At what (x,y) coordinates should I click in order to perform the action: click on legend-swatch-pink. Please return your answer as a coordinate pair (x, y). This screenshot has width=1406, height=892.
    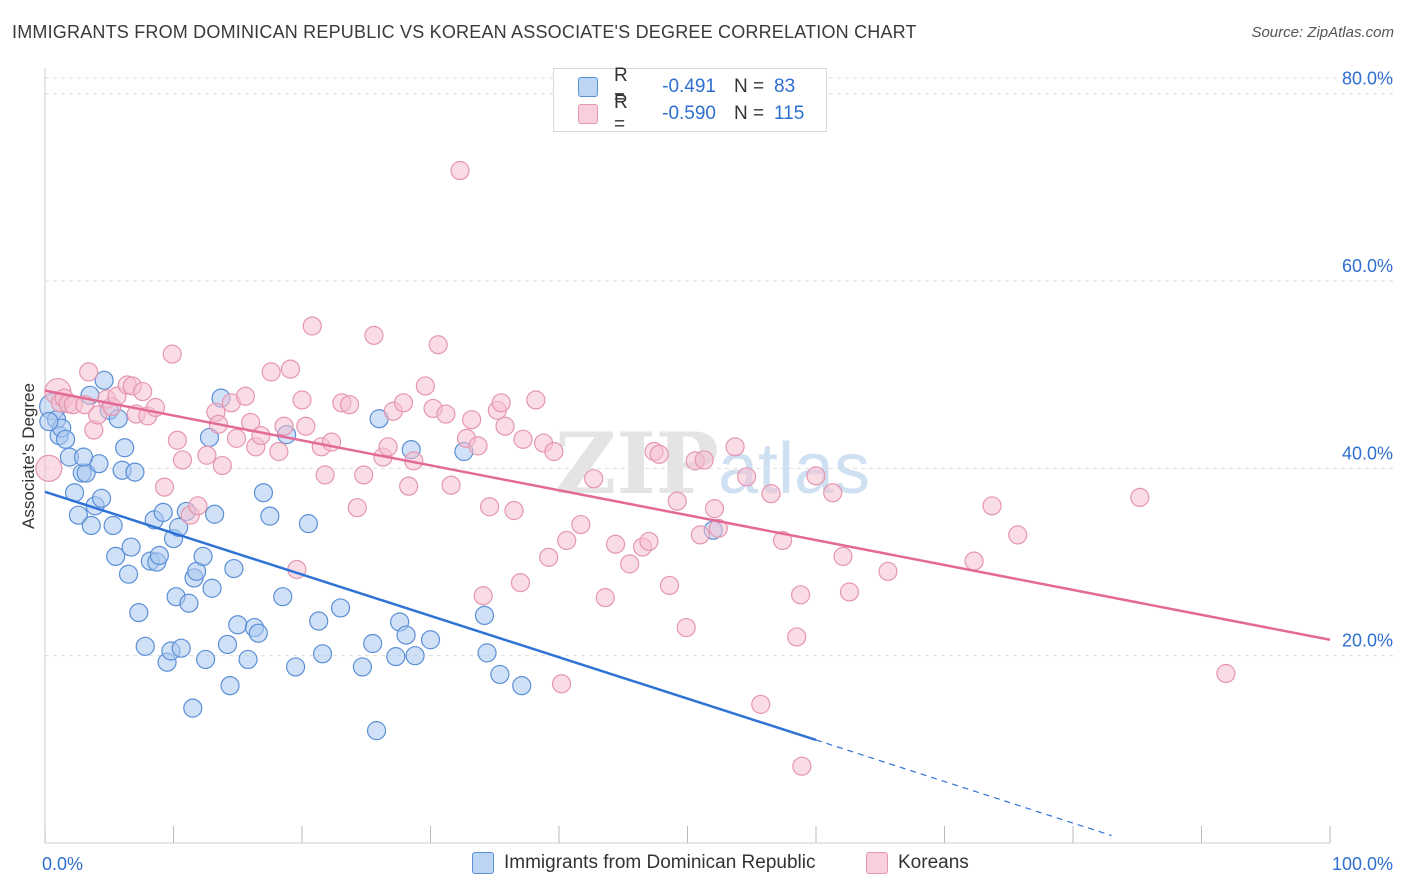
    Looking at the image, I should click on (588, 114).